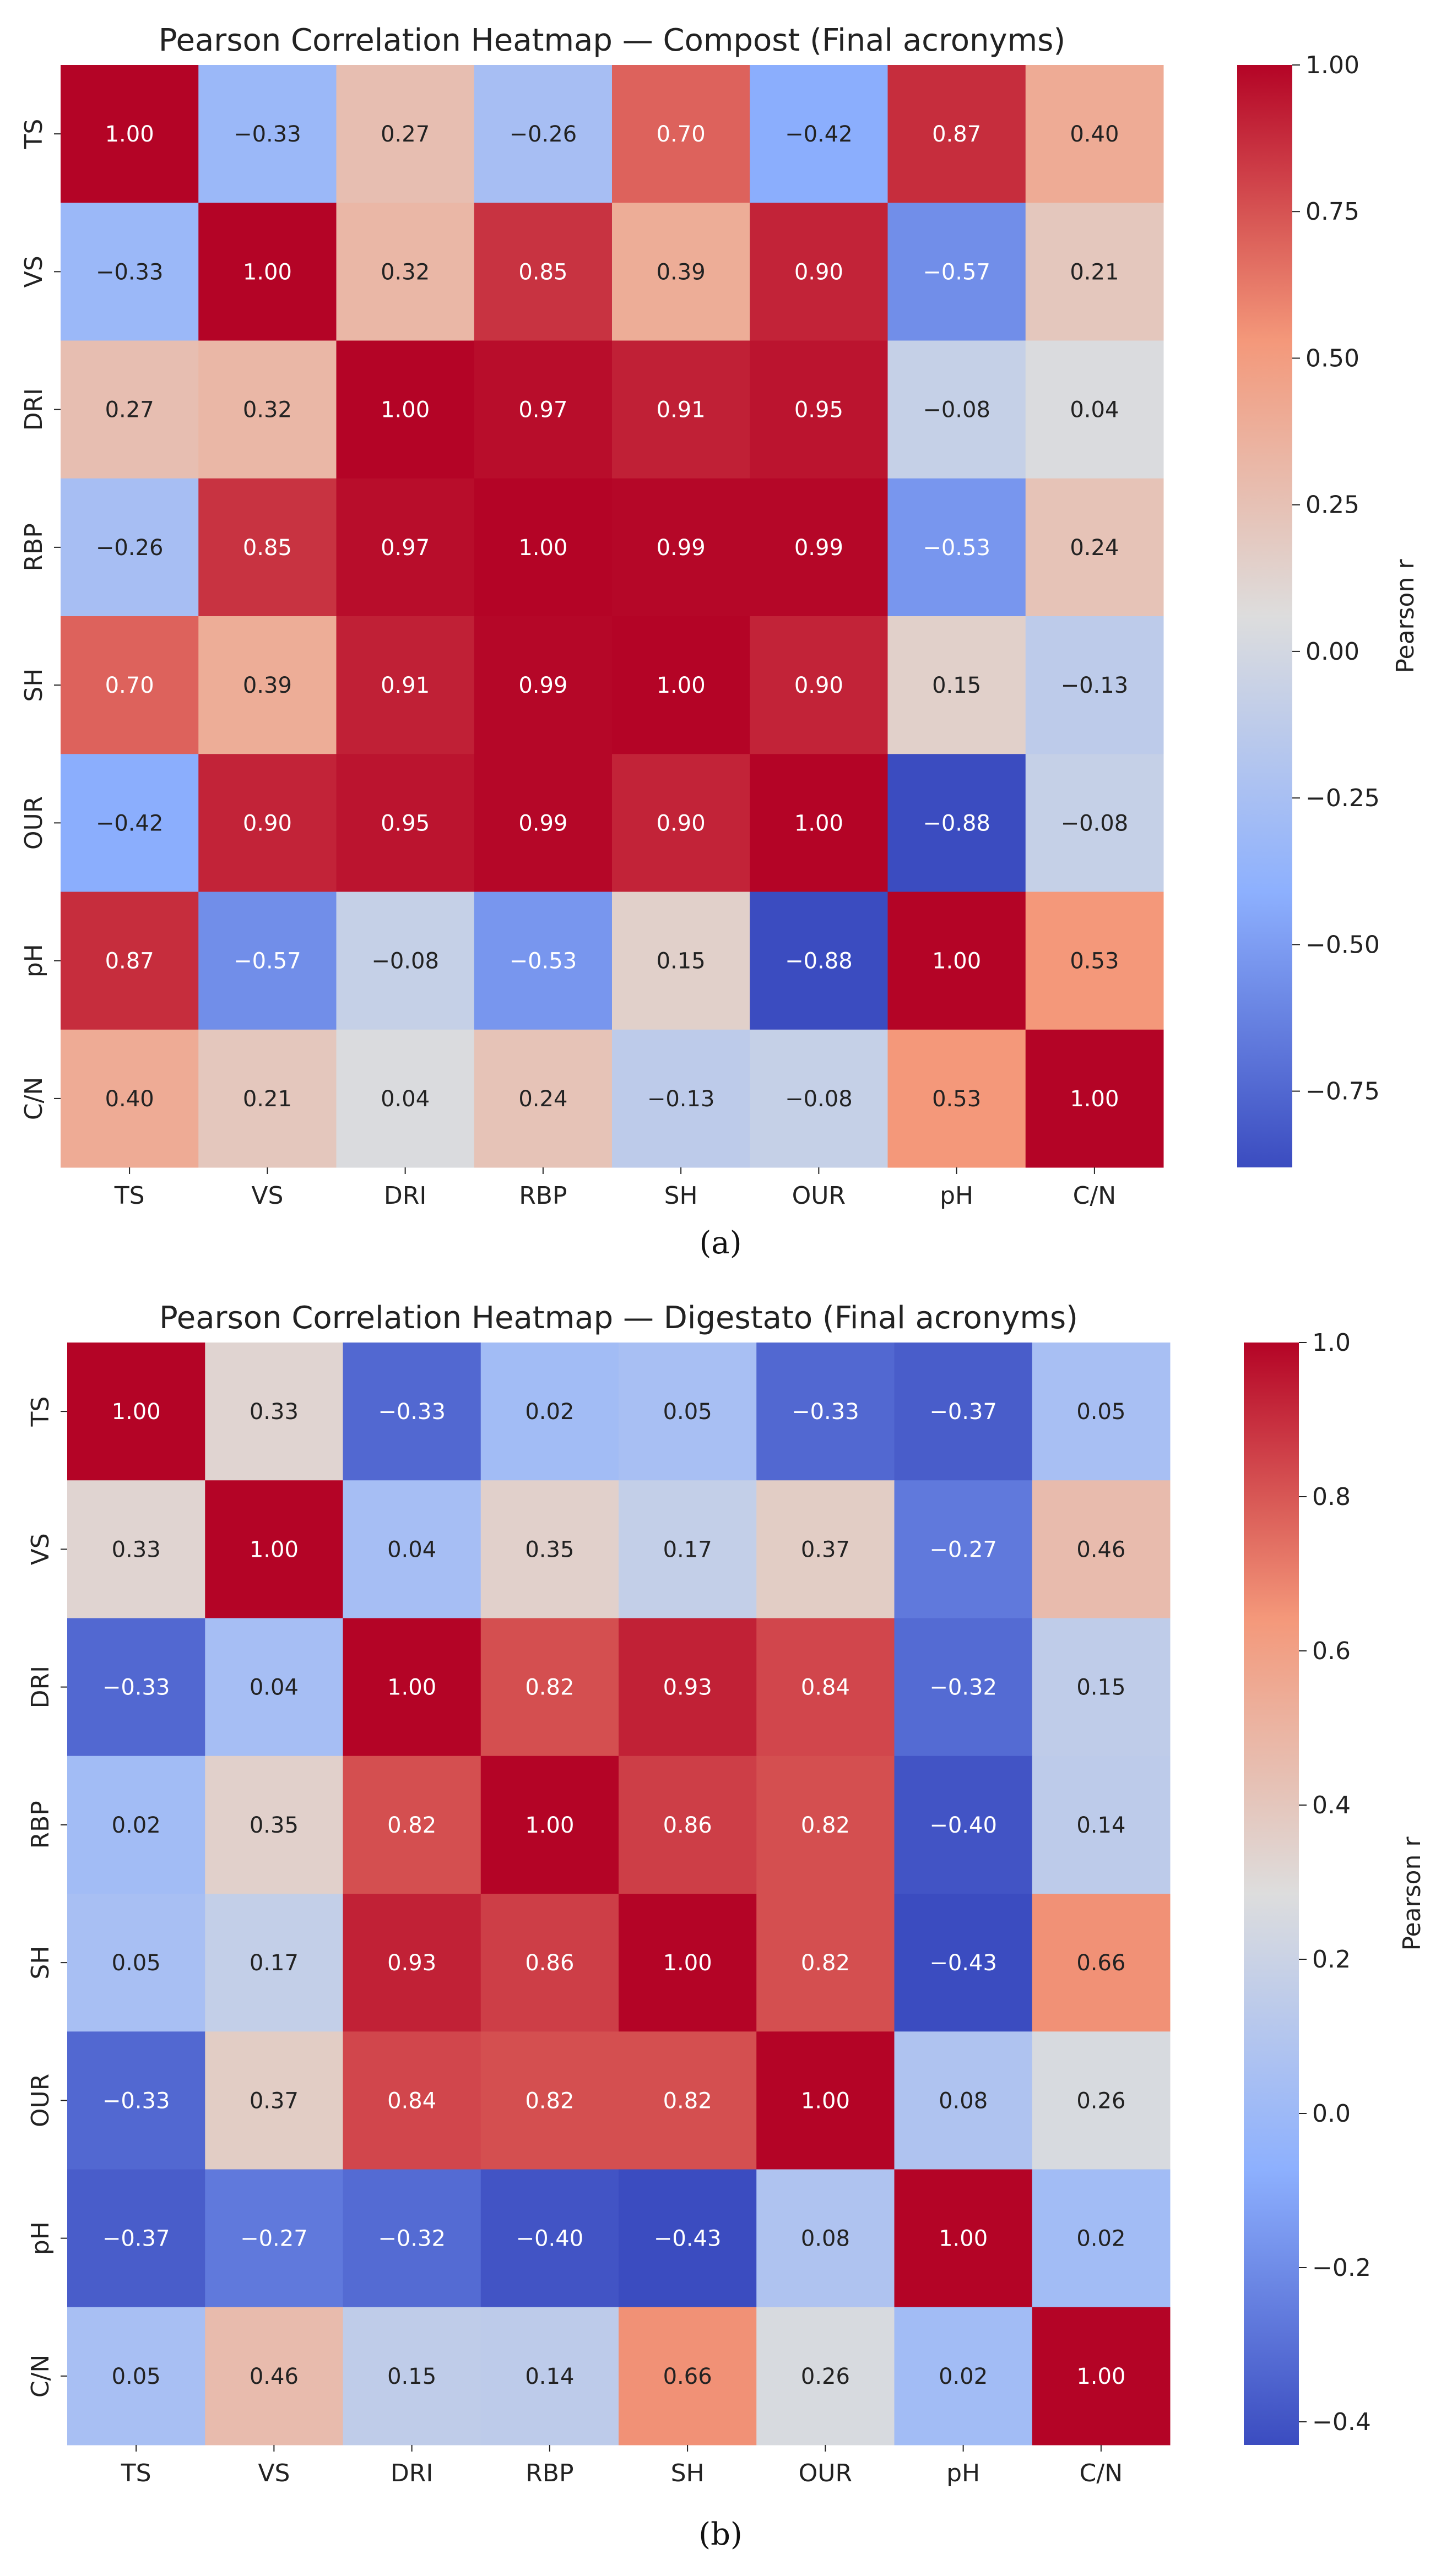 This screenshot has height=2576, width=1441. What do you see at coordinates (1331, 1960) in the screenshot?
I see `colorbar-tick-label: 0.2` at bounding box center [1331, 1960].